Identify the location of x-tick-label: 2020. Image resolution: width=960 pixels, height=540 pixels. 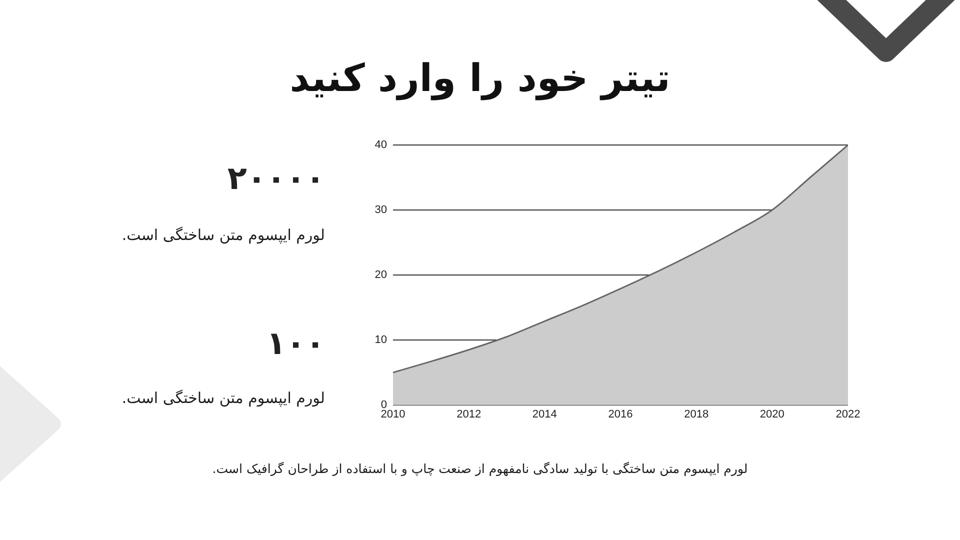
(772, 414).